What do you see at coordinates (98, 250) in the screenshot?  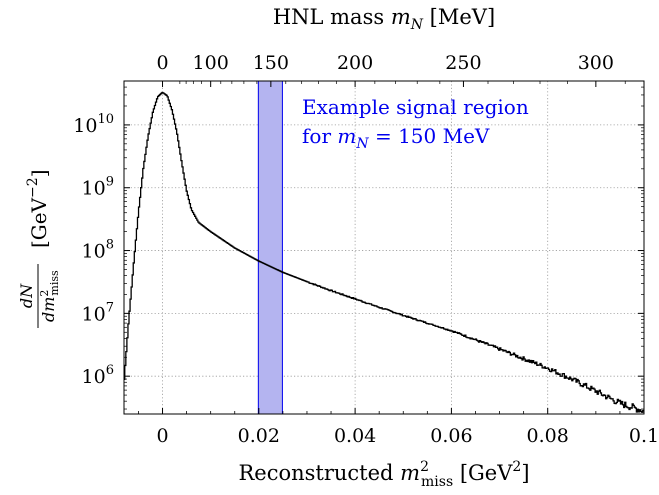 I see `y-tick-label: 10⁸` at bounding box center [98, 250].